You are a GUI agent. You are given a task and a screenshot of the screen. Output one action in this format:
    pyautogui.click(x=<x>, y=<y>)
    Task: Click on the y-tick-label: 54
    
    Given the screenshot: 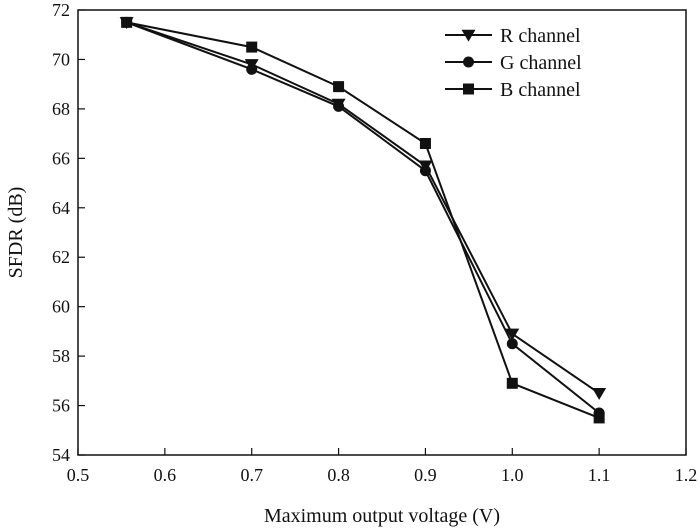 What is the action you would take?
    pyautogui.click(x=61, y=455)
    